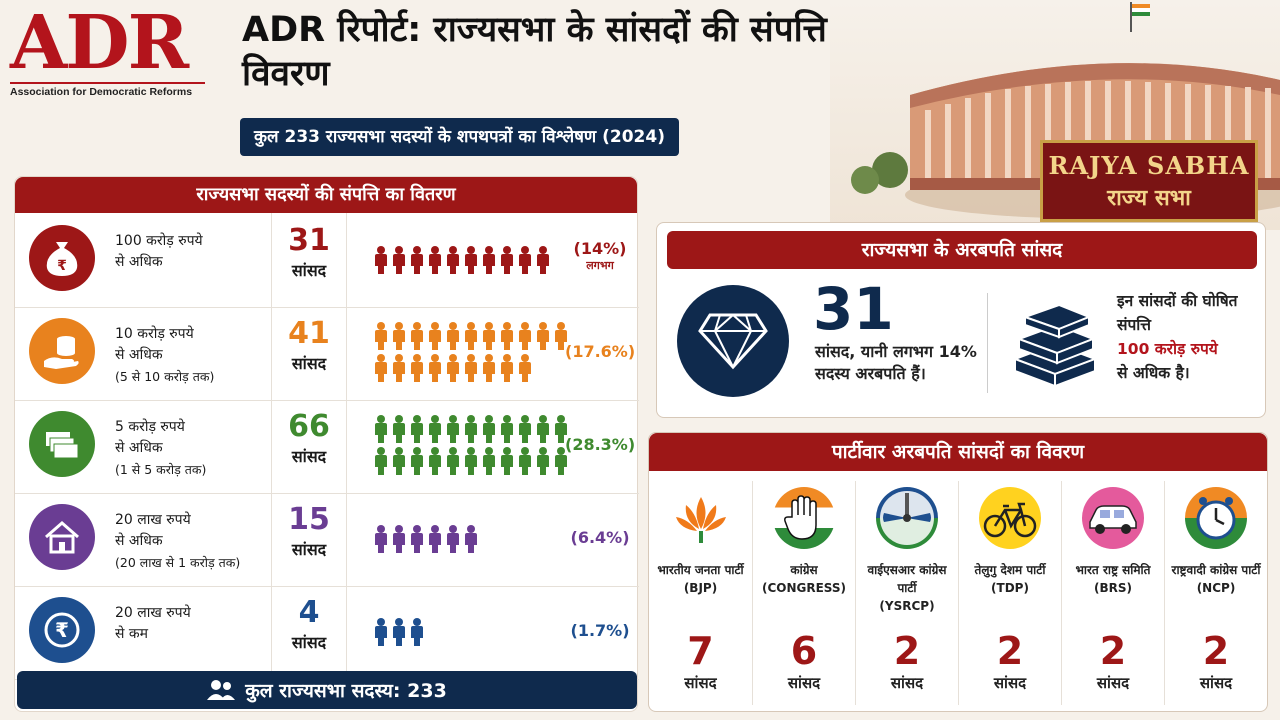  I want to click on asset-range-label: 10 करोड़ रुपये से अधिक (5 से 10 करोड़ तक), so click(195, 356).